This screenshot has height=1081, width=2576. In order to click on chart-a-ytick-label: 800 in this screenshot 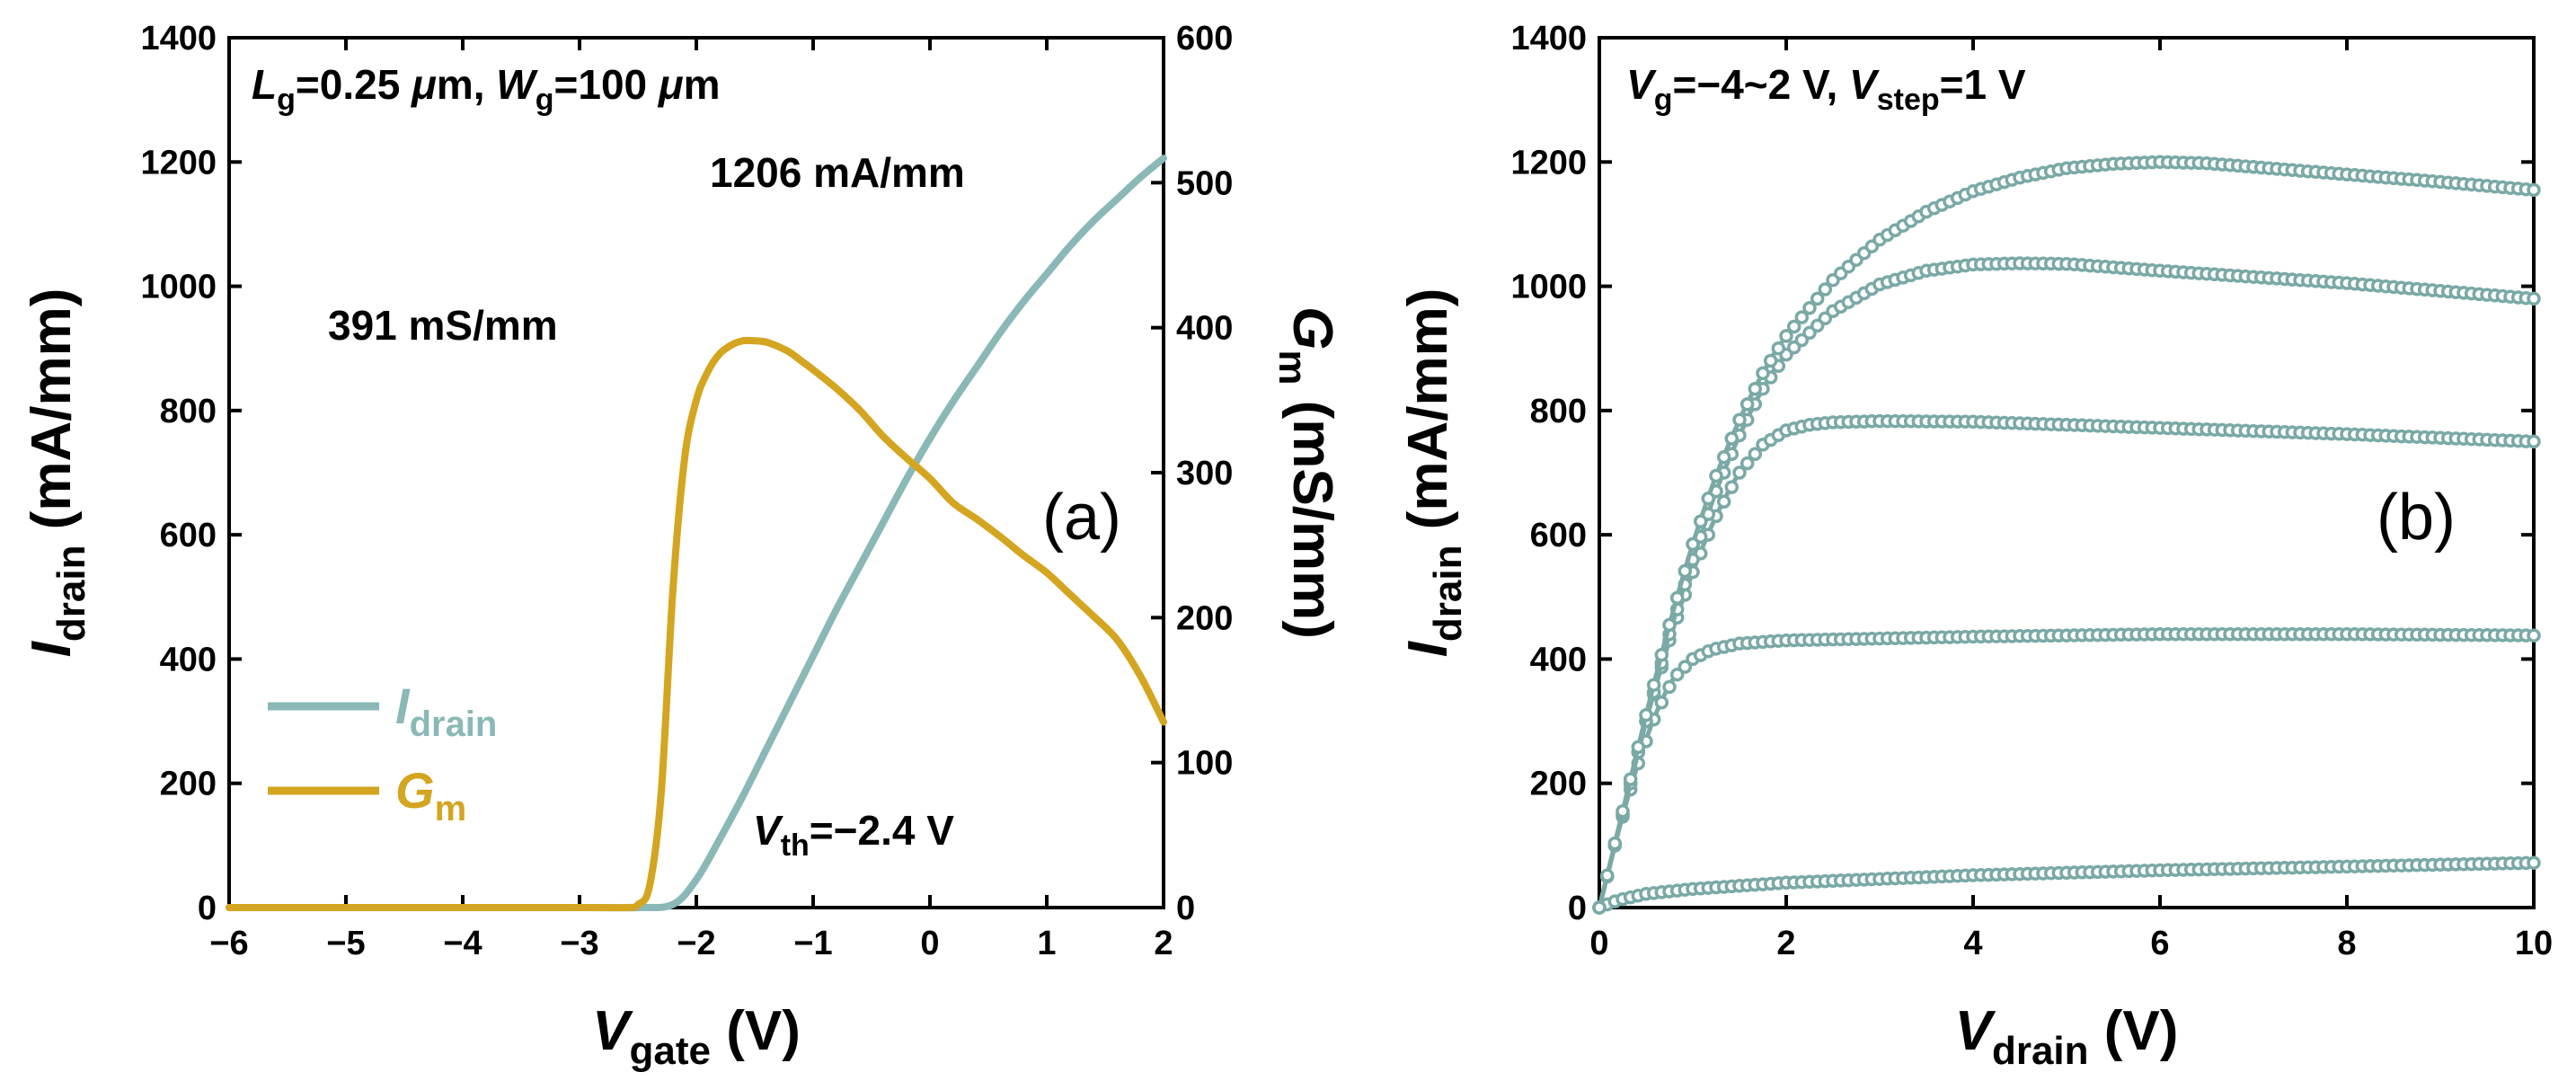, I will do `click(188, 411)`.